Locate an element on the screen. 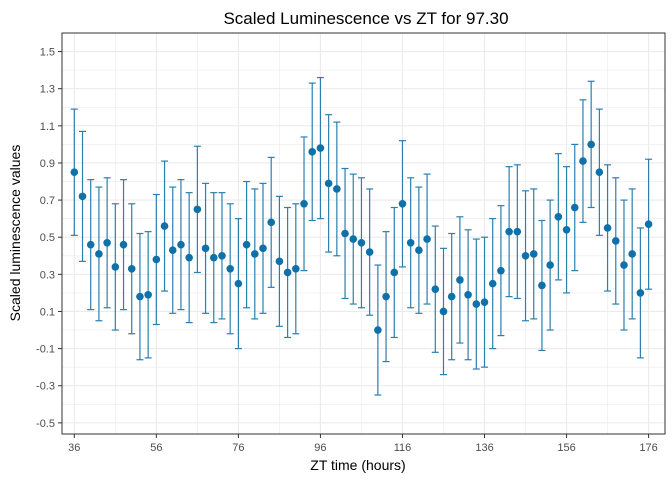  y-tick-label: 1.1 is located at coordinates (47, 127).